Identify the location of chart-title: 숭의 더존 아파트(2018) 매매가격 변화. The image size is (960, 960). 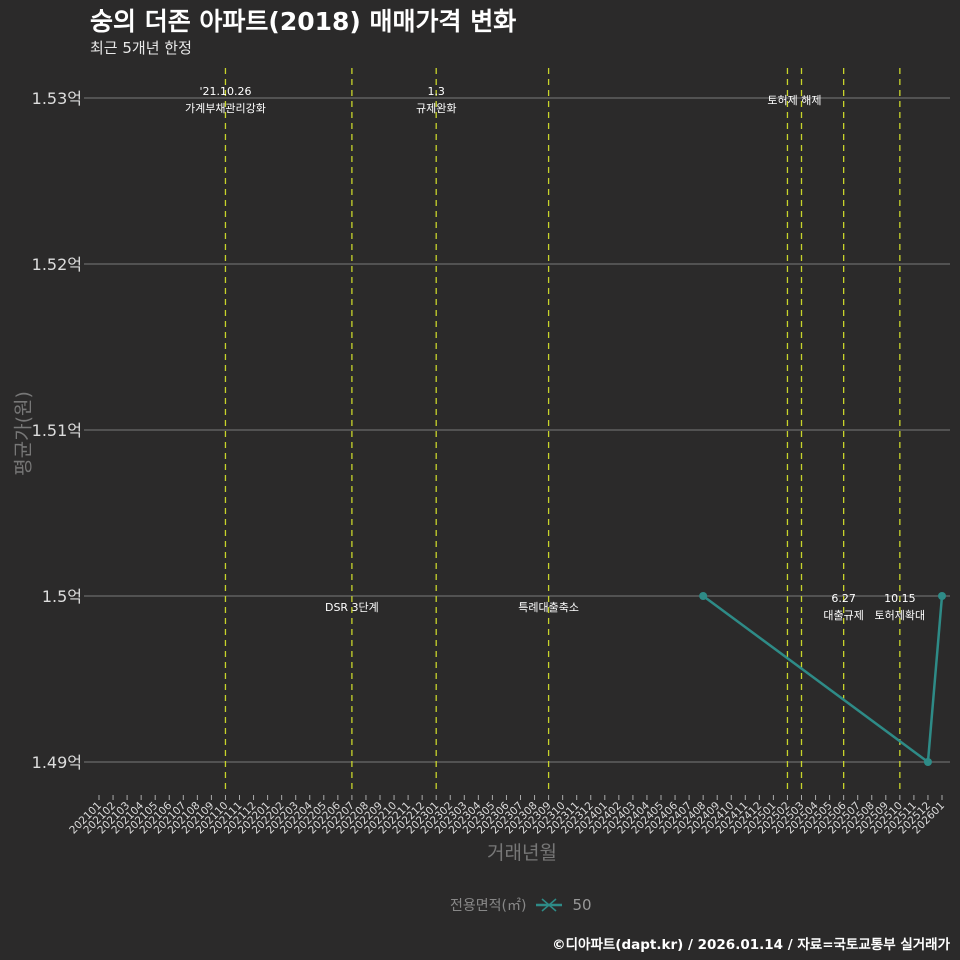
(303, 21).